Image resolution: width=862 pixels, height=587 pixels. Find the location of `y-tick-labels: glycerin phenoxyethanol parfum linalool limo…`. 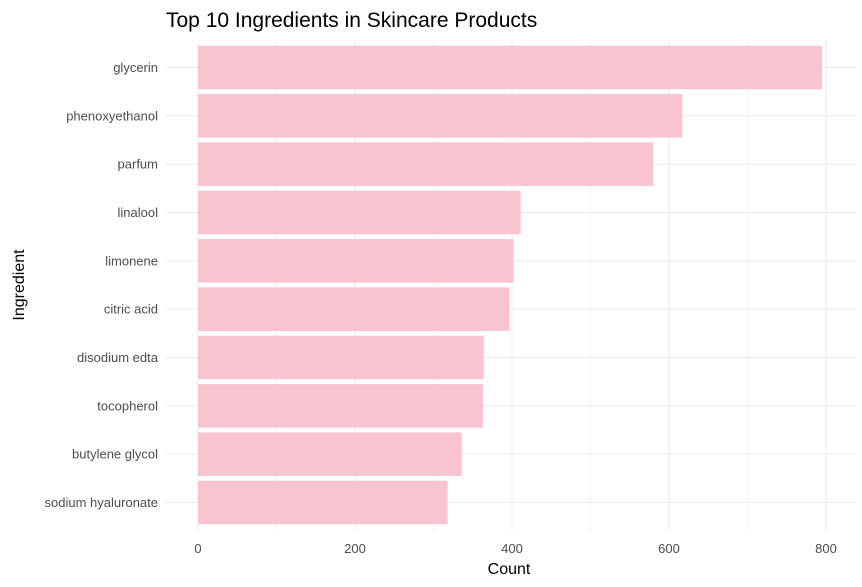

y-tick-labels: glycerin phenoxyethanol parfum linalool limo… is located at coordinates (102, 285).